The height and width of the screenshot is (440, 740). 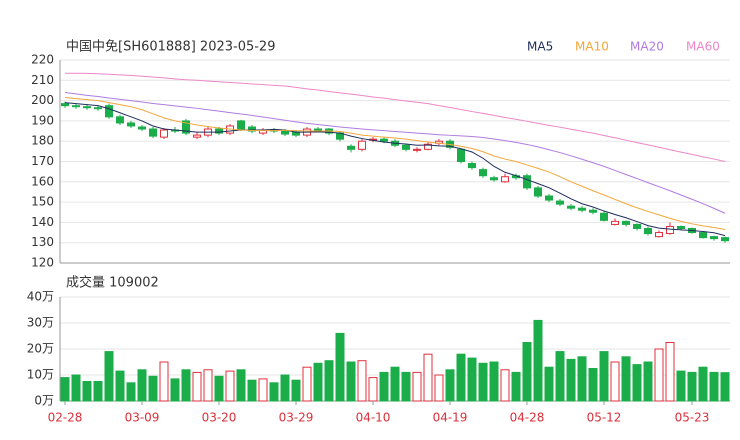 I want to click on y-tick-label: 0万, so click(x=44, y=401).